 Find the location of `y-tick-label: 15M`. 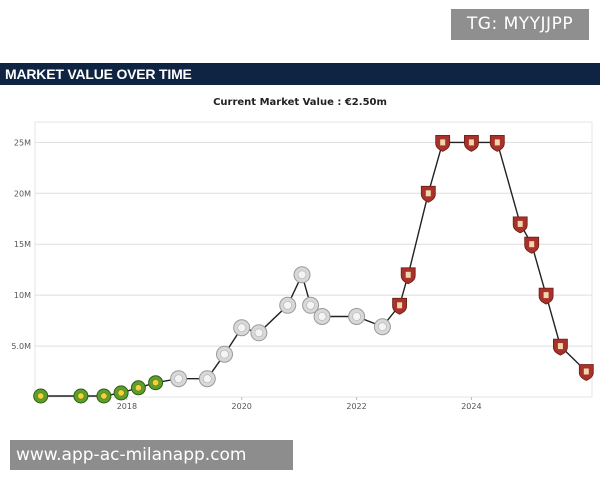

y-tick-label: 15M is located at coordinates (22, 244).